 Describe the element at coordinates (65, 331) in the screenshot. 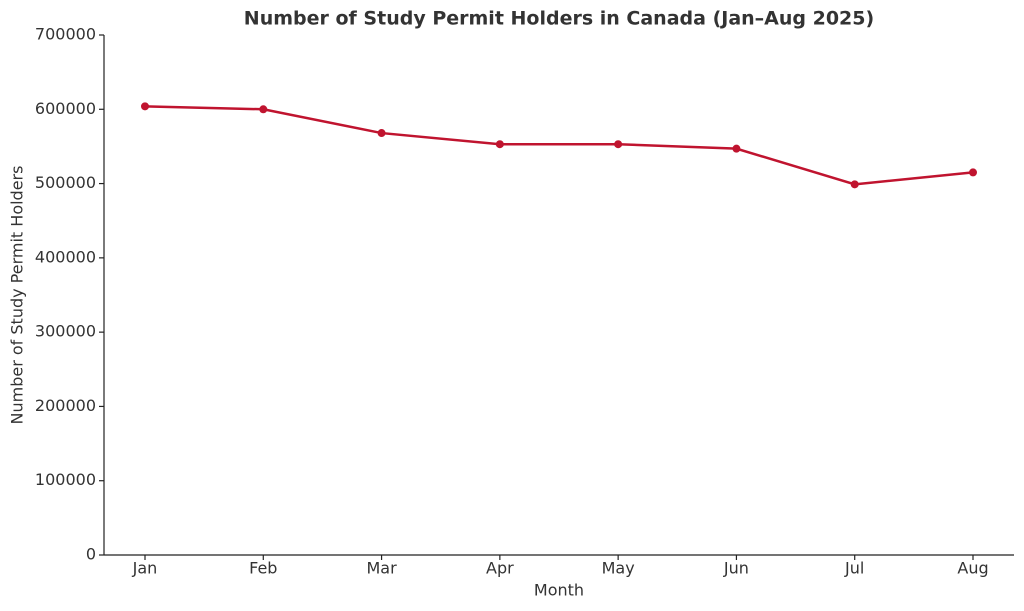

I see `y-tick-label: 300000` at that location.